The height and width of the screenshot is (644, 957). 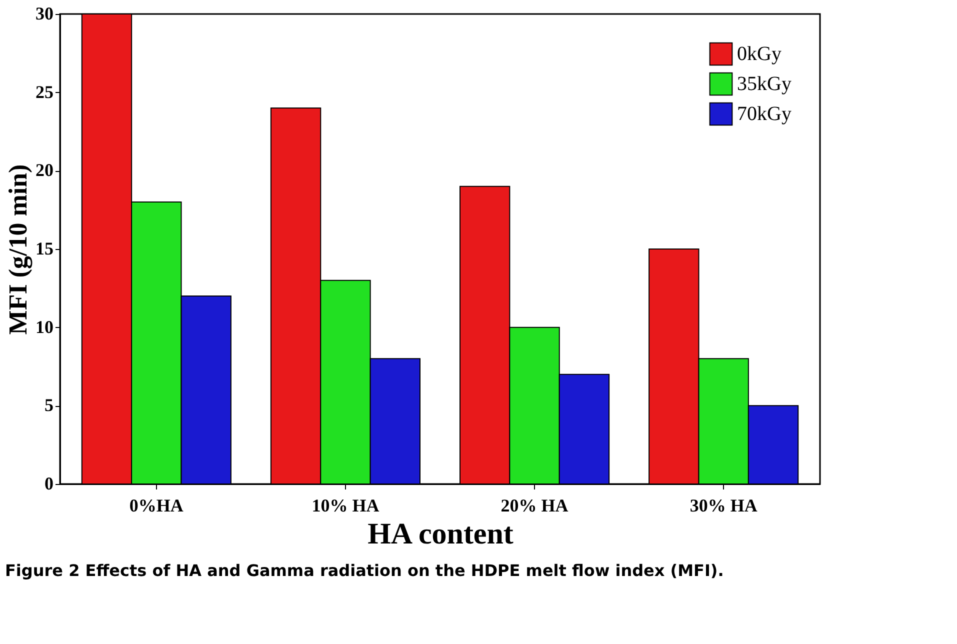 I want to click on y-tick-label: 5, so click(x=49, y=405).